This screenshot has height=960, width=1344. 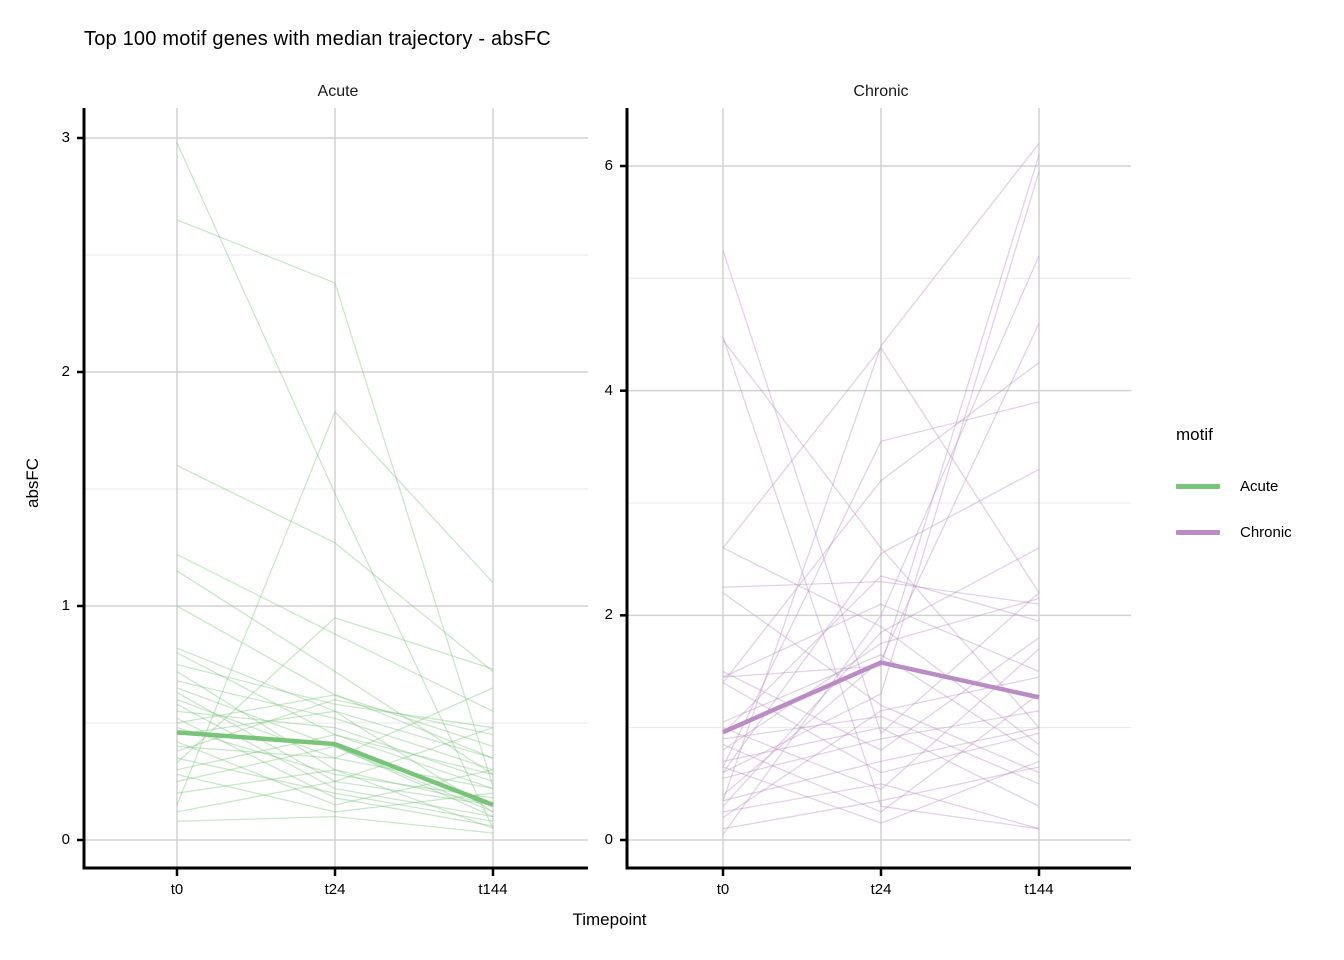 I want to click on median-line-acute, so click(x=335, y=768).